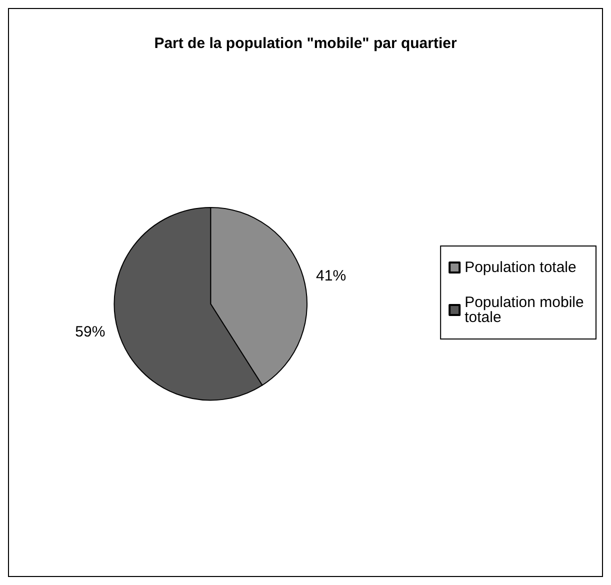 The width and height of the screenshot is (611, 585). I want to click on data-label: 59%, so click(90, 331).